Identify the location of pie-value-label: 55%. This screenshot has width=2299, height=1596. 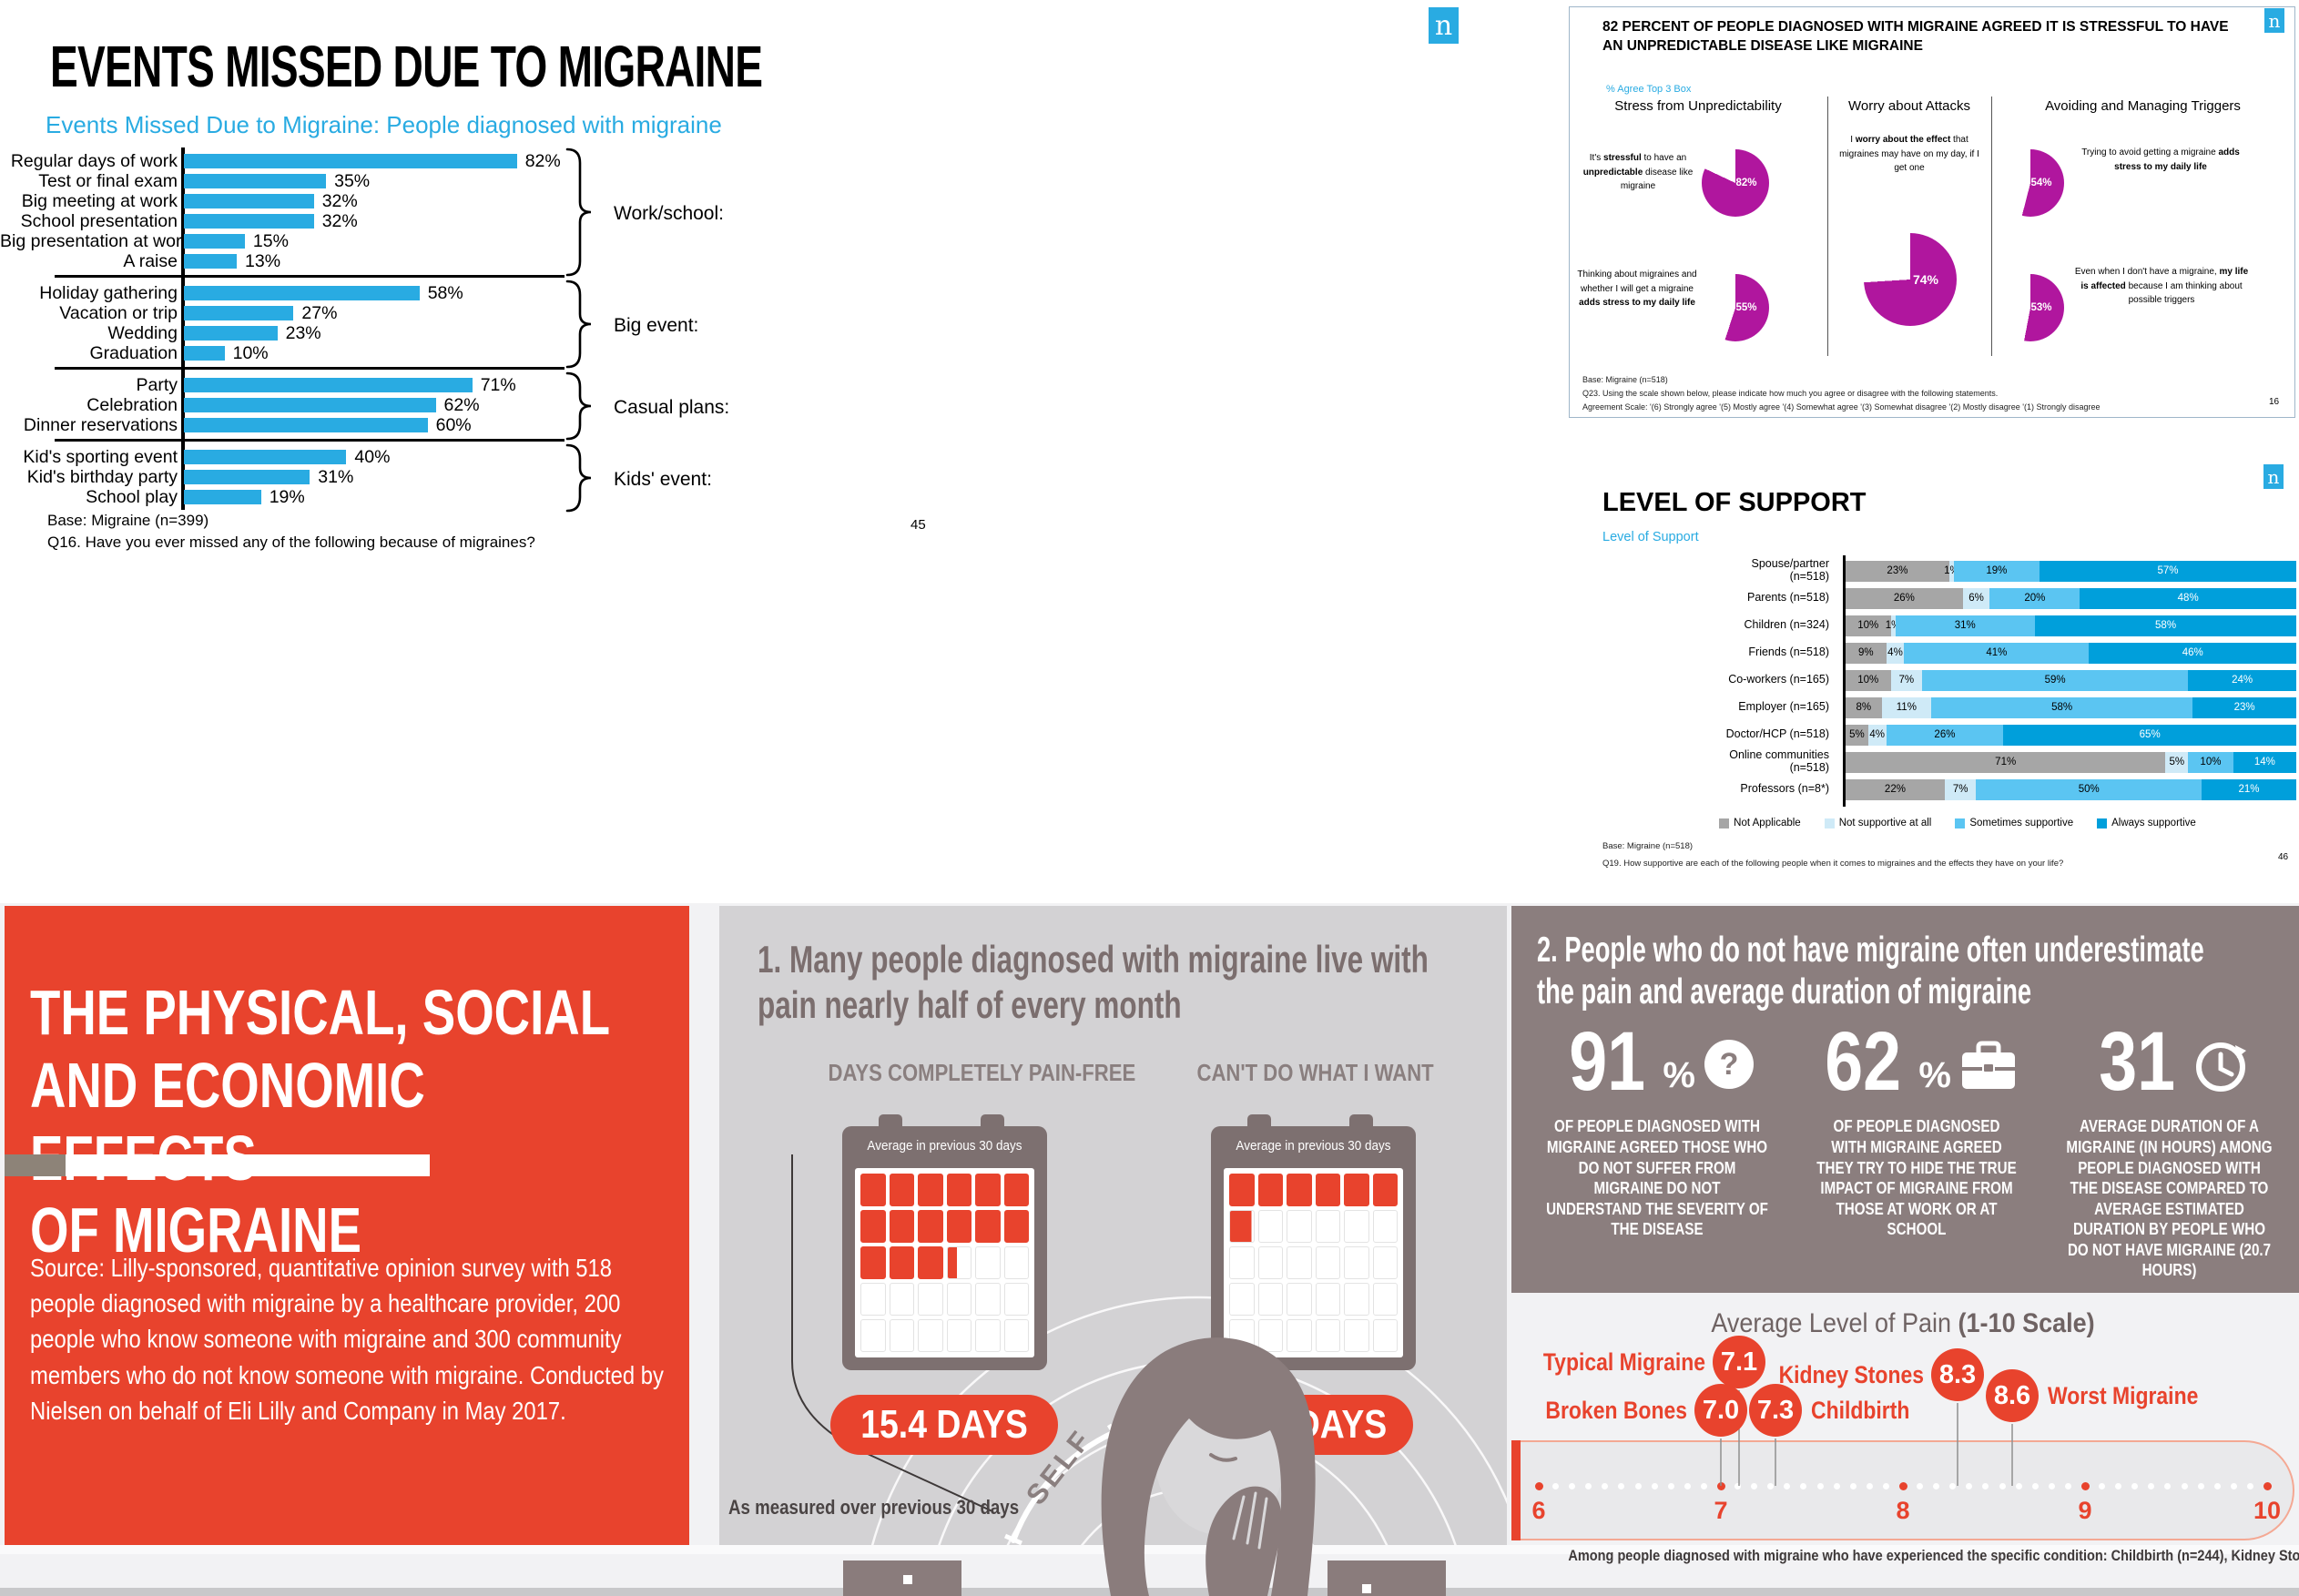
(1746, 307).